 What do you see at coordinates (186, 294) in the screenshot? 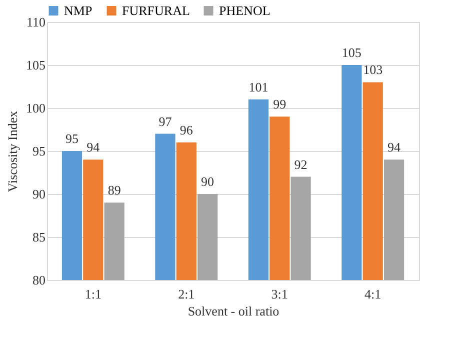
I see `x-tick-label: 2:1` at bounding box center [186, 294].